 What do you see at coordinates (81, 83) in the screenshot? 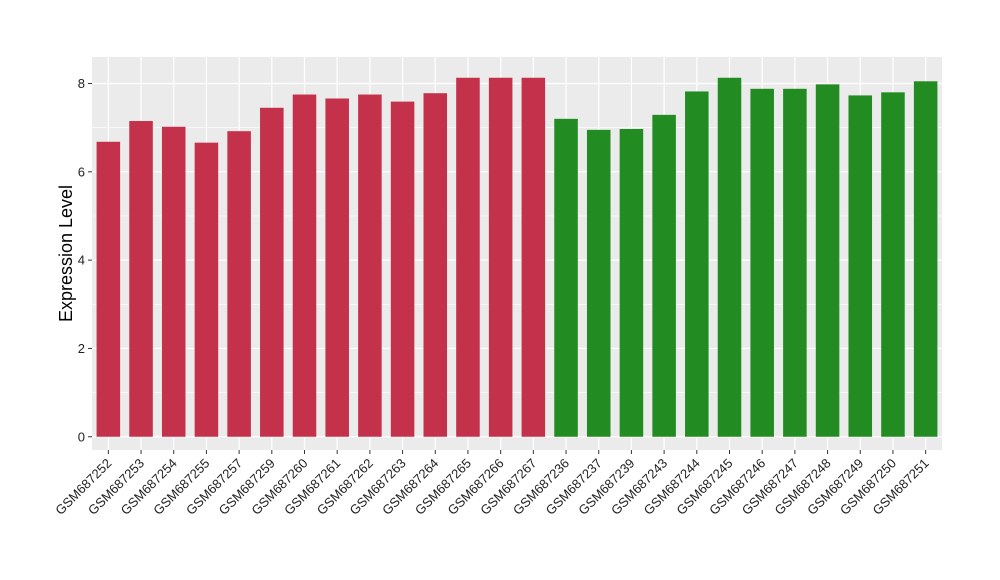
I see `y-tick-label: 8` at bounding box center [81, 83].